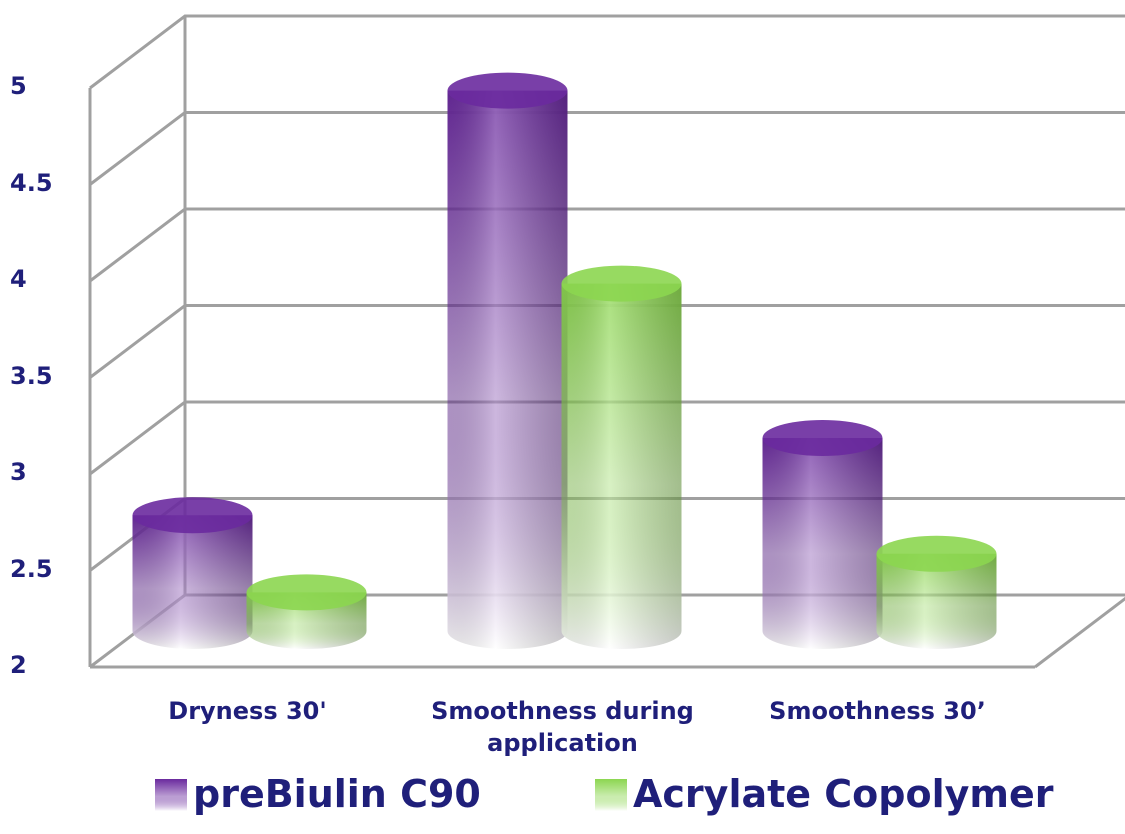 This screenshot has height=834, width=1125. Describe the element at coordinates (18, 279) in the screenshot. I see `y-tick-label: 4` at that location.